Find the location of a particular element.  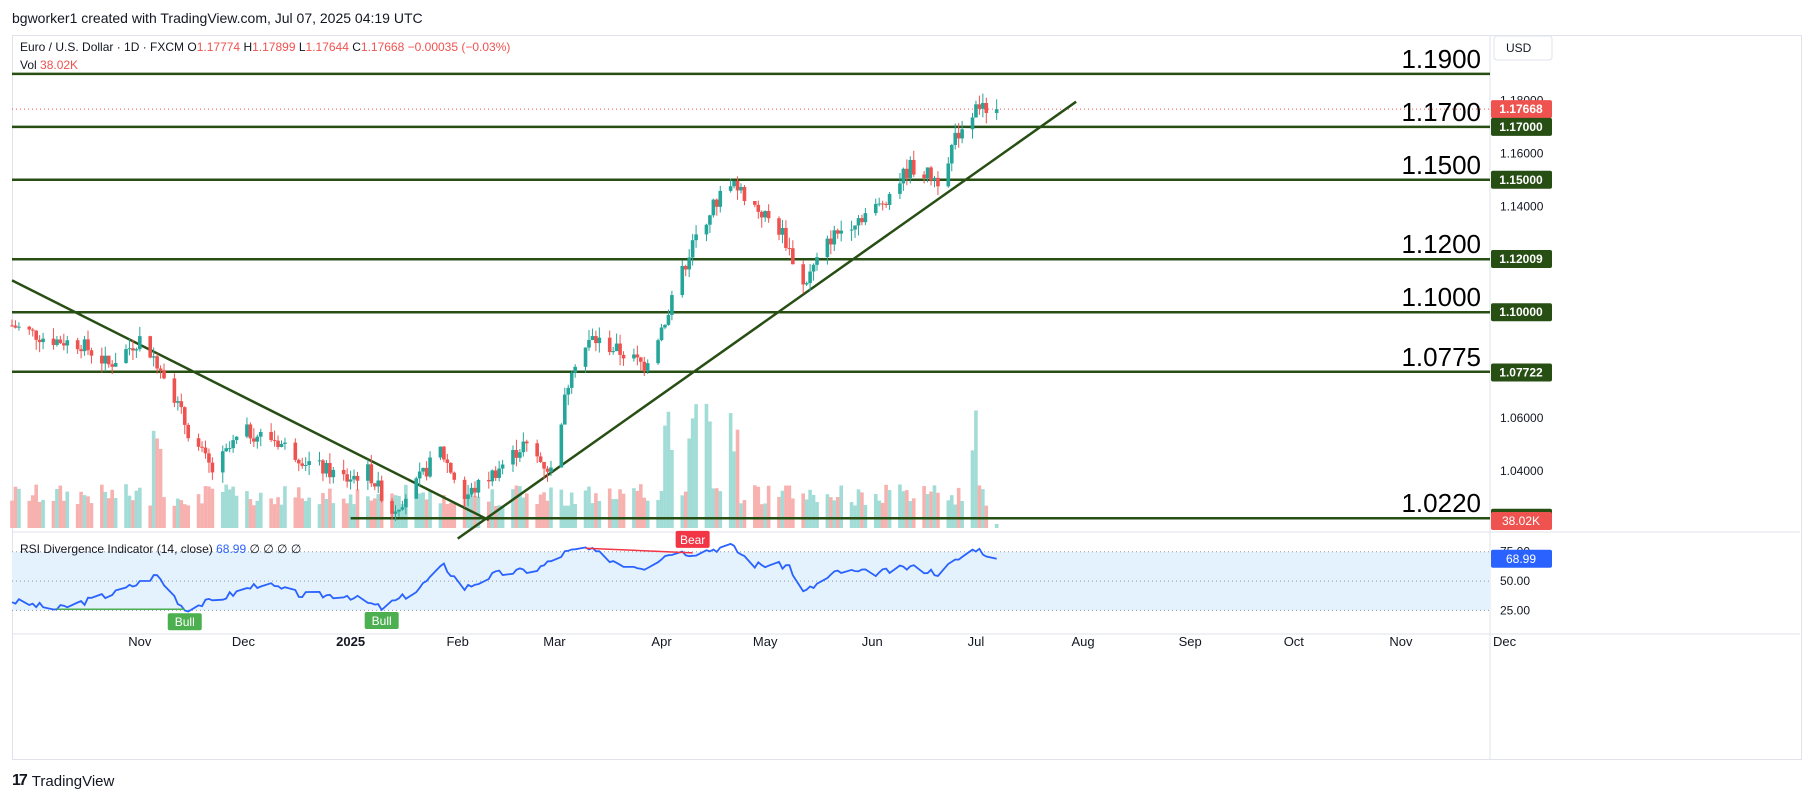

signal-label-1: Bull is located at coordinates (382, 621).